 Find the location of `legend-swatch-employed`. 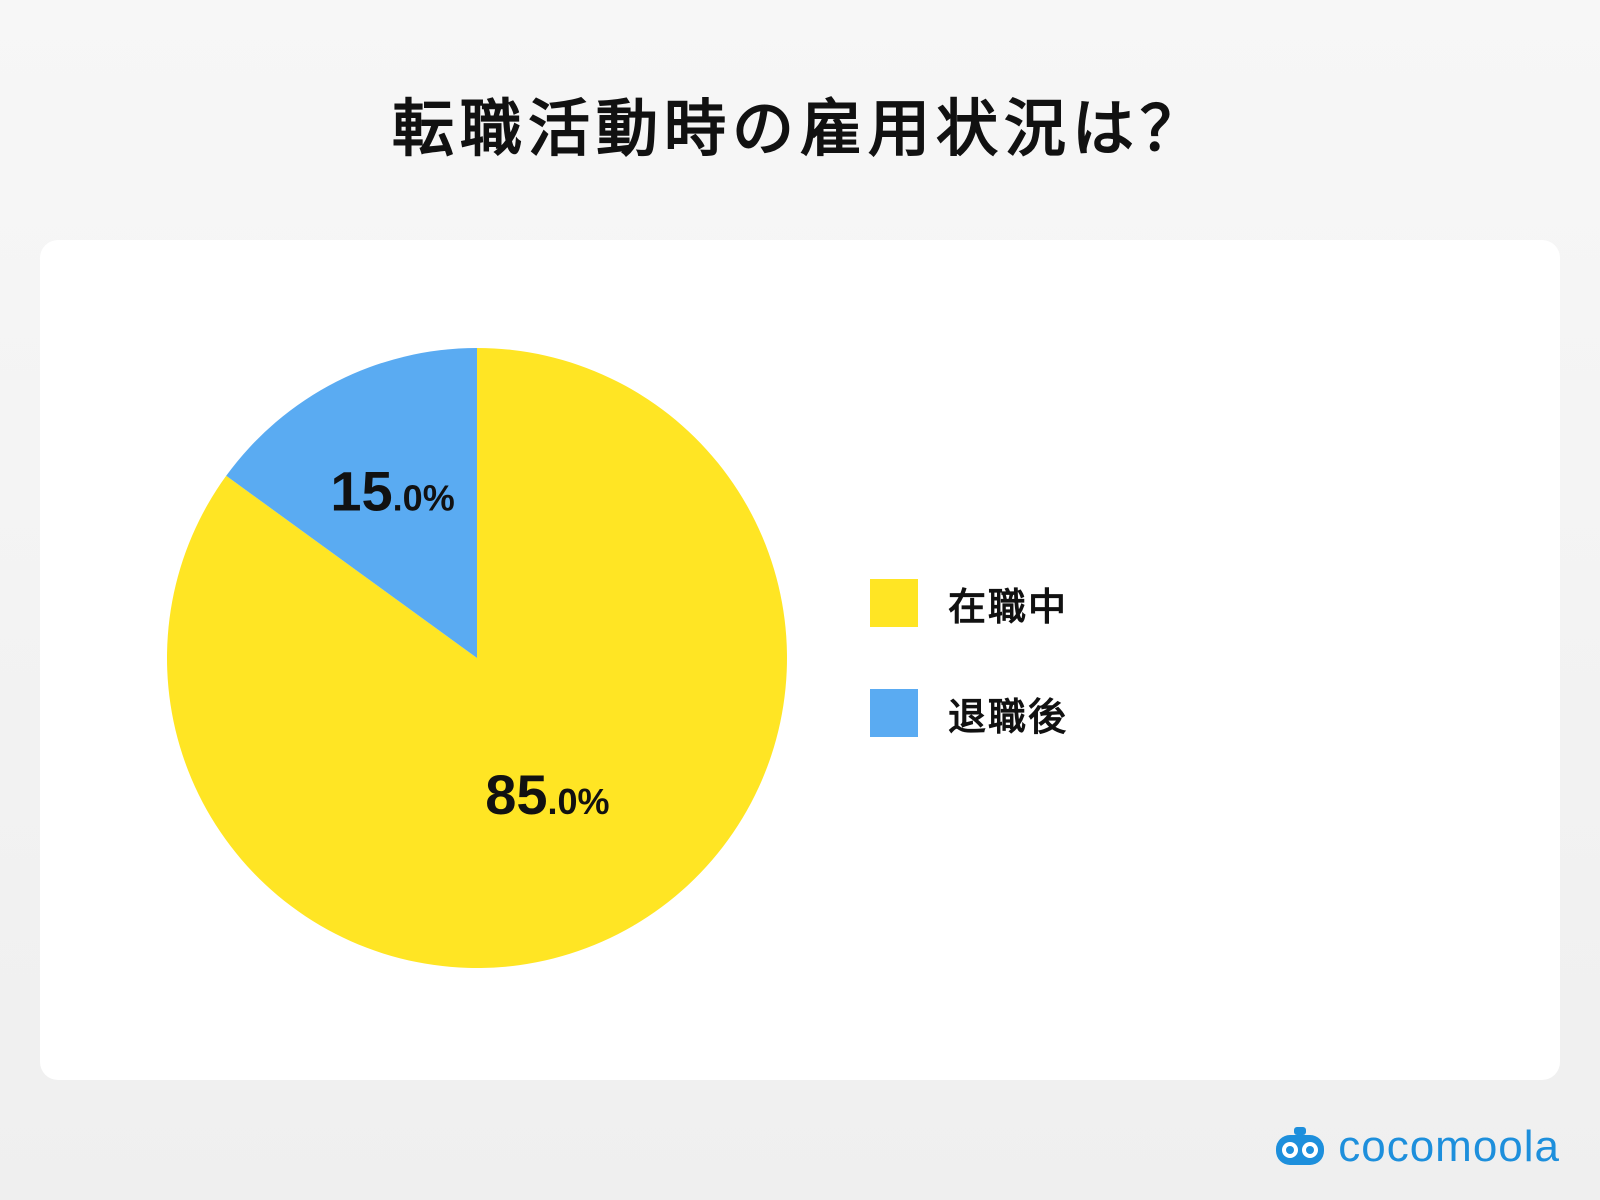

legend-swatch-employed is located at coordinates (894, 603).